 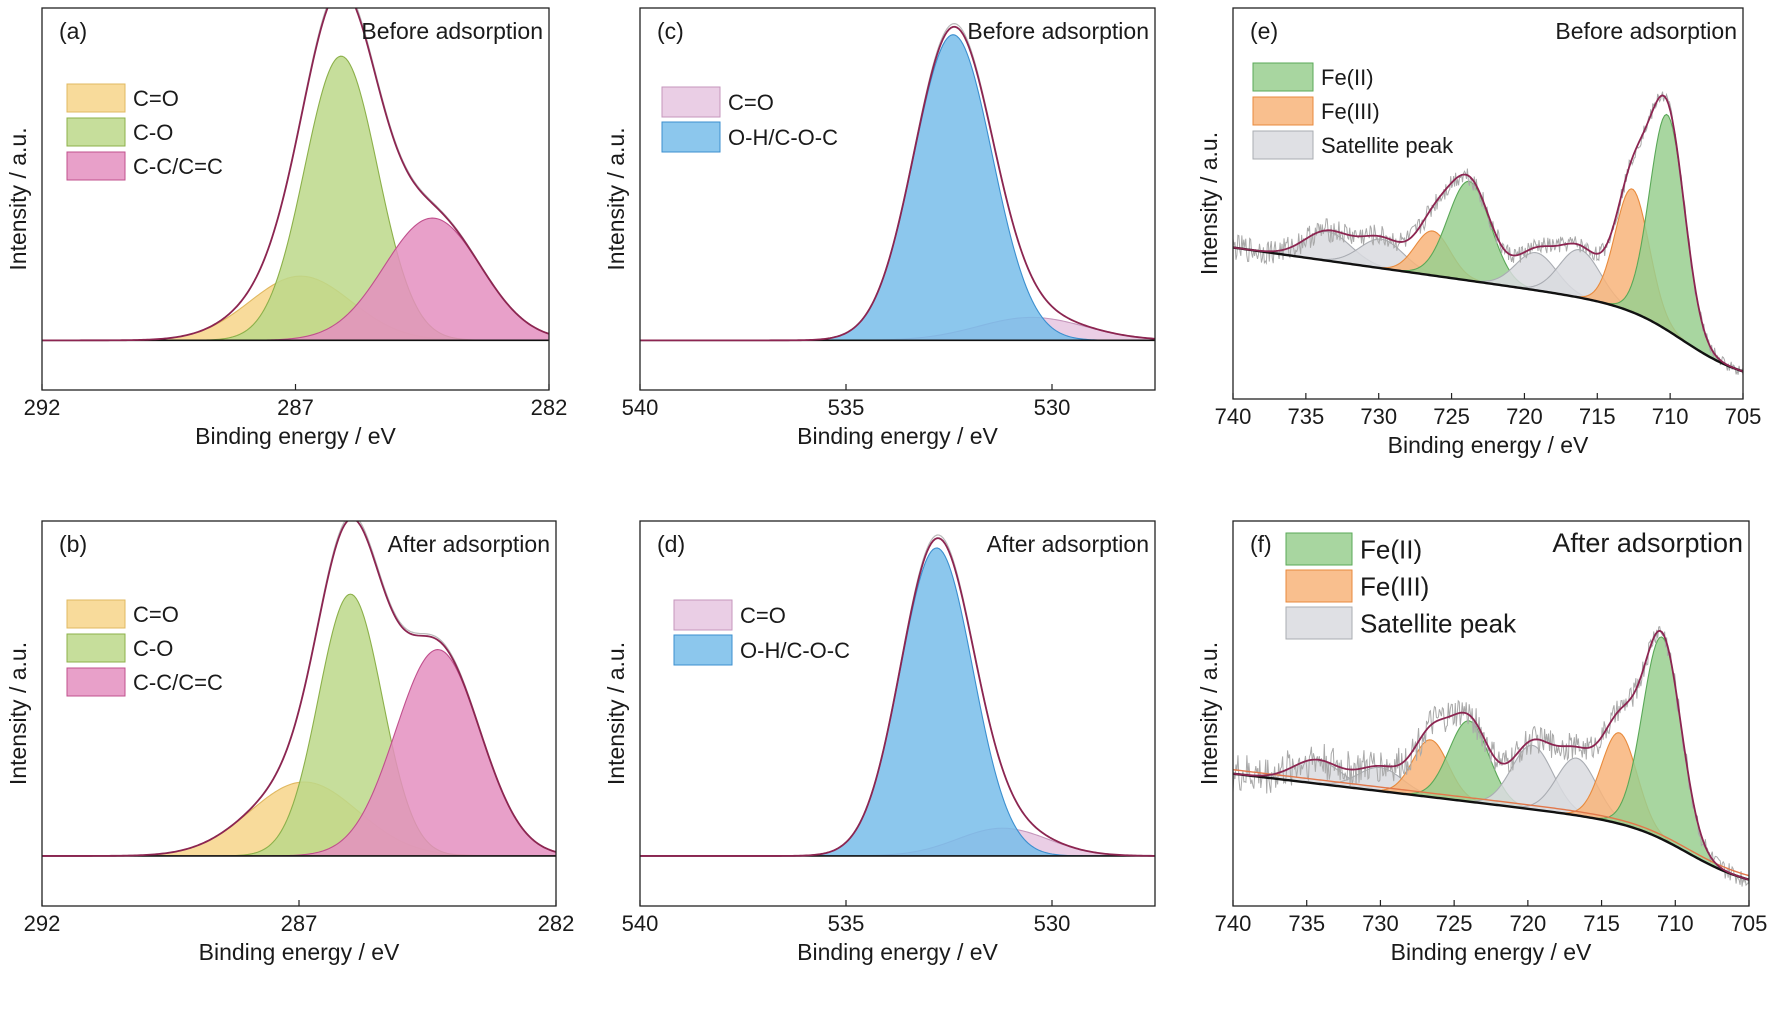 I want to click on x-tick-label: 730, so click(x=1380, y=923).